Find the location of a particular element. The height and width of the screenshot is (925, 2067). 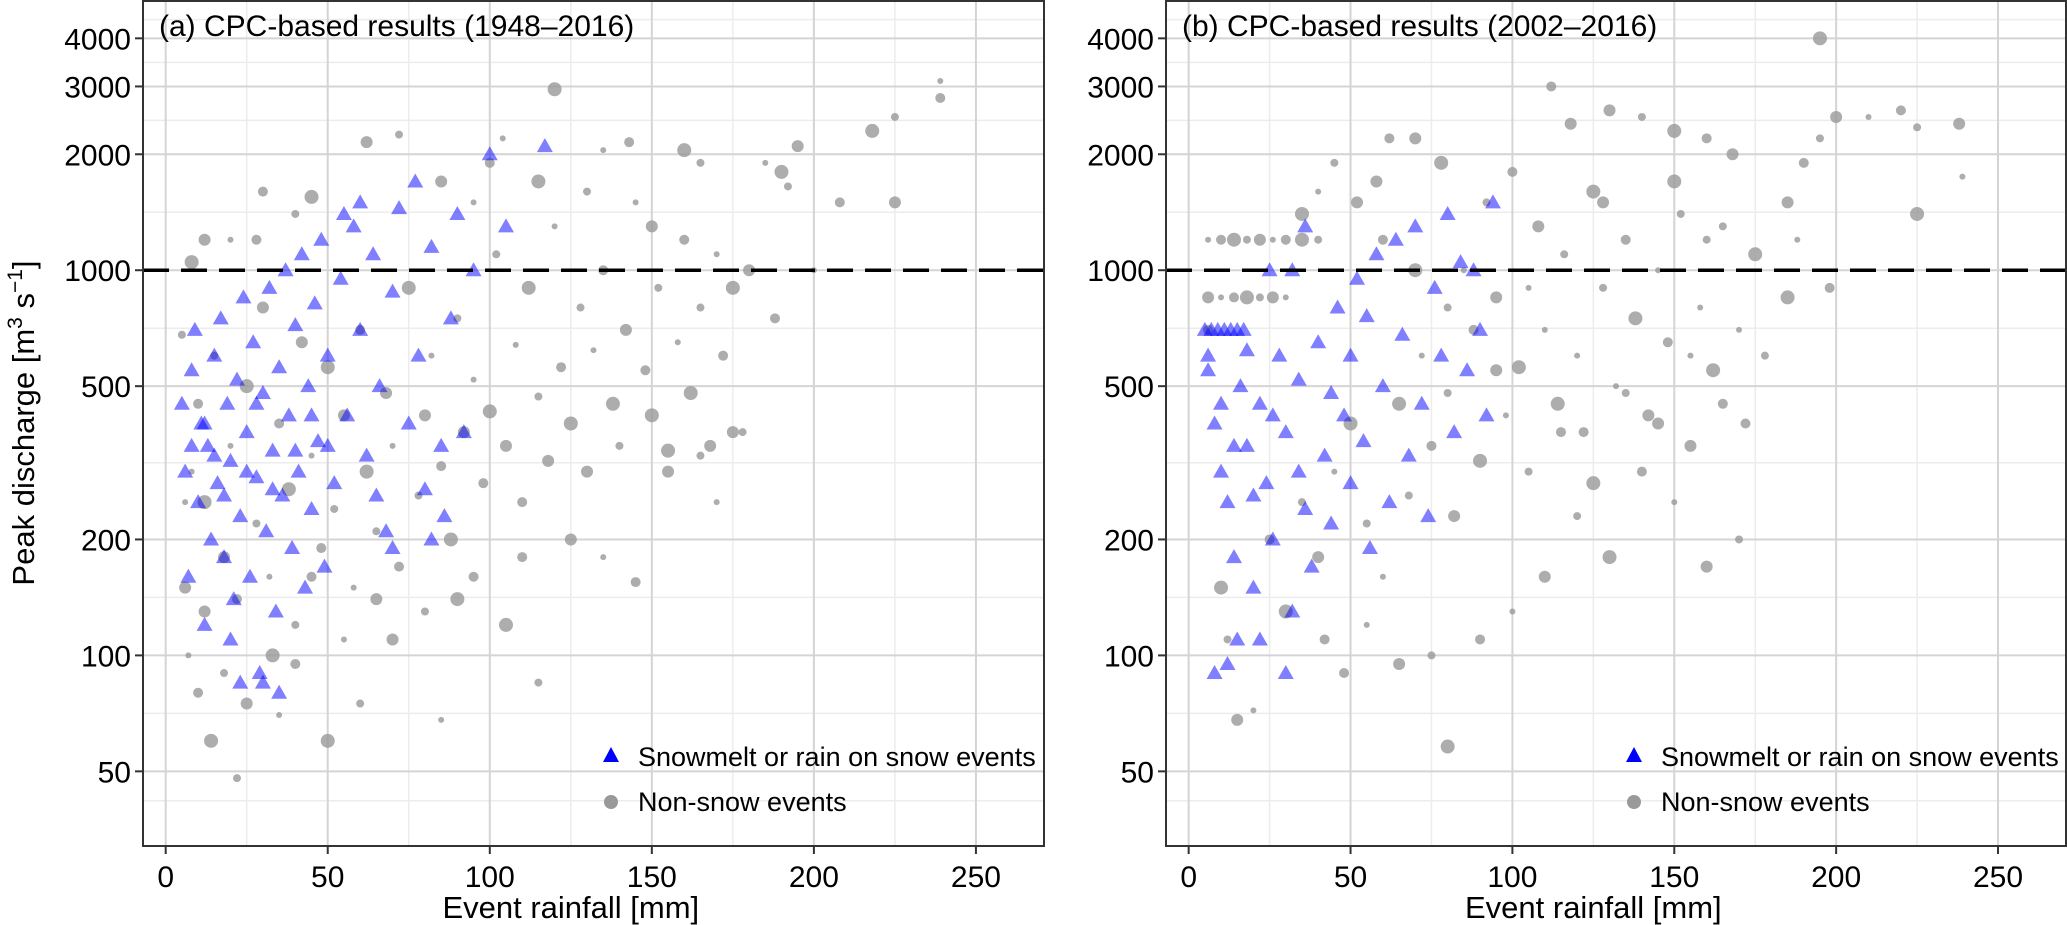

x-tick-label: 0 is located at coordinates (165, 877).